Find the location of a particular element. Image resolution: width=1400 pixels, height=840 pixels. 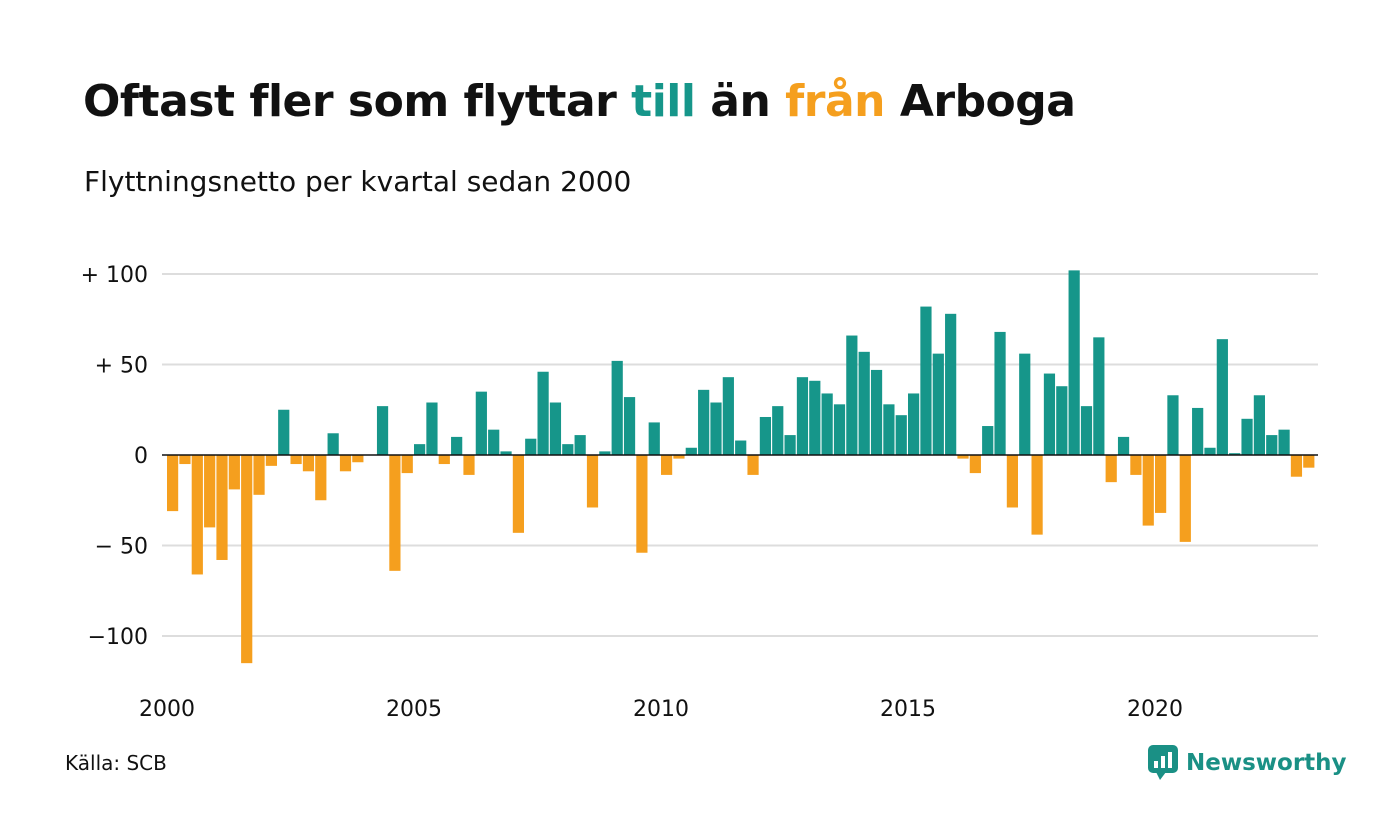

y-tick-label: − 50 is located at coordinates (121, 547).